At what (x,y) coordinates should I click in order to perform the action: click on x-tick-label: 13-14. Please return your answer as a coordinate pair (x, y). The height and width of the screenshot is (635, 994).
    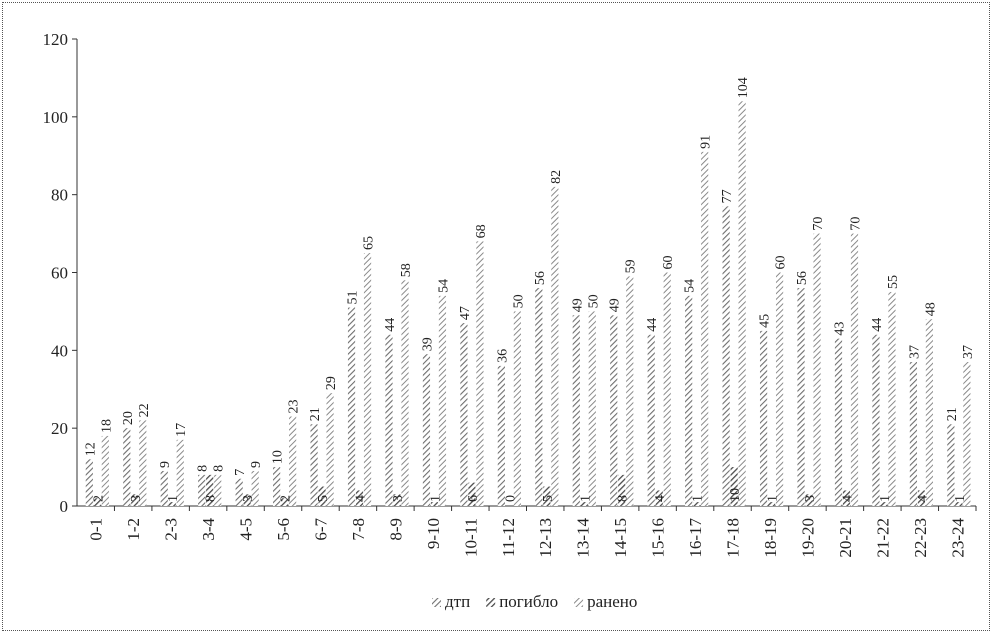
    Looking at the image, I should click on (583, 538).